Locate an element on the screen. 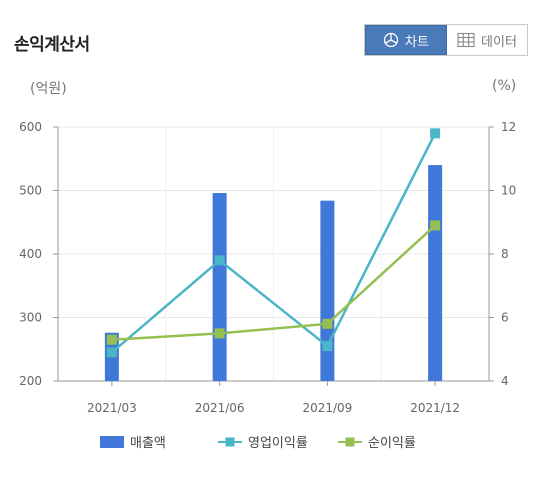 The height and width of the screenshot is (480, 540). x-tick-label: 2021/09 is located at coordinates (327, 408).